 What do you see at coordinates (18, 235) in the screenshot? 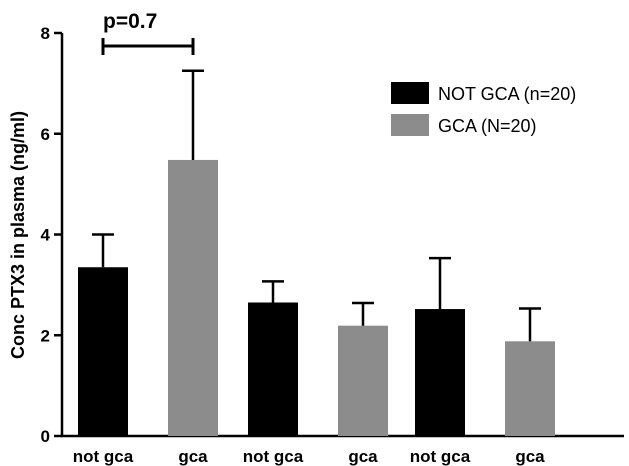
I see `y-axis-title: Conc PTX3 in plasma (ng/ml)` at bounding box center [18, 235].